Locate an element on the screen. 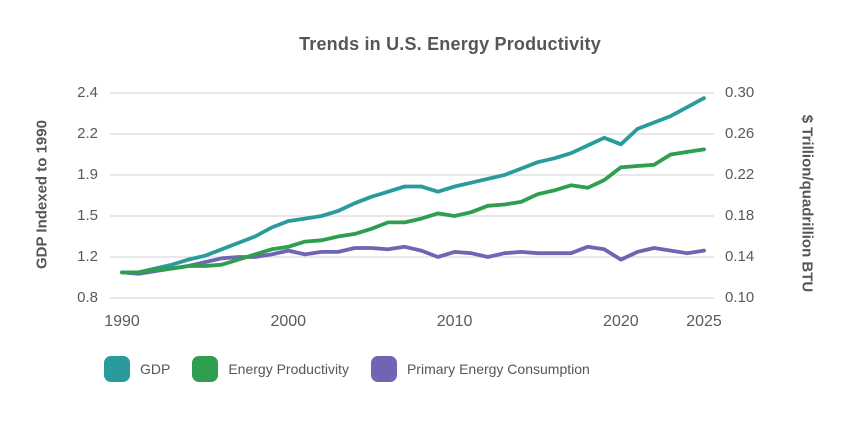  tick-x-label: 2025 is located at coordinates (704, 321).